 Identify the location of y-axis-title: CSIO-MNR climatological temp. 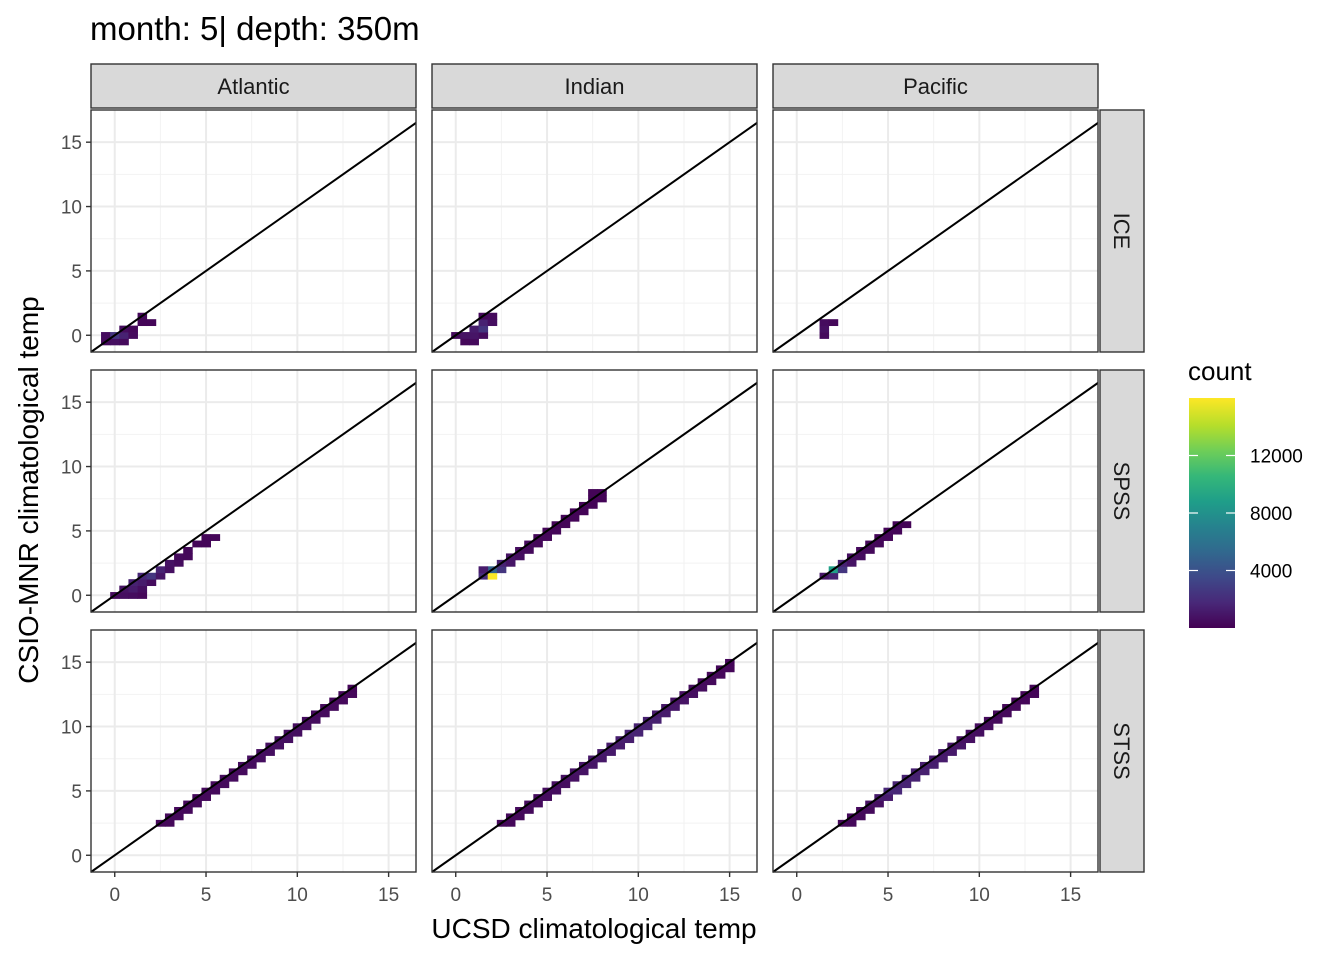
(28, 489).